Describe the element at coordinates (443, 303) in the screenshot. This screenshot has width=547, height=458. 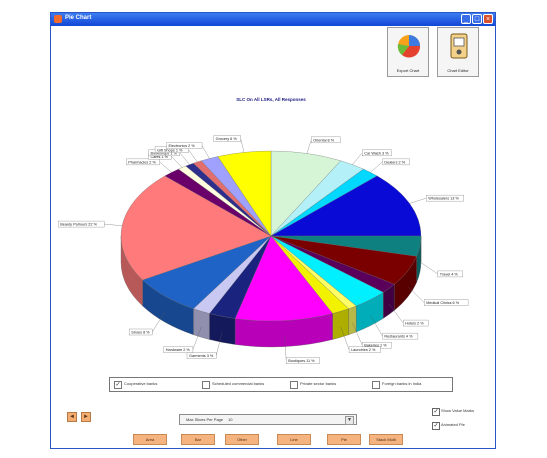
I see `slice-label: Medical Clinics 6 %` at that location.